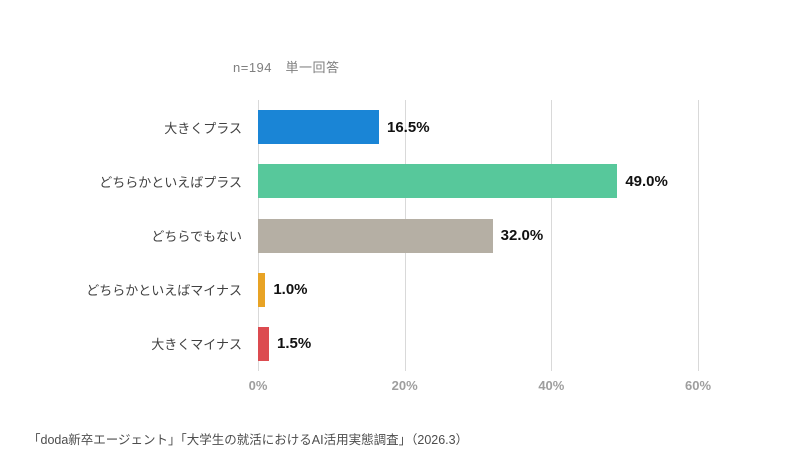 The image size is (800, 460). Describe the element at coordinates (646, 181) in the screenshot. I see `value-label: 49.0%` at that location.